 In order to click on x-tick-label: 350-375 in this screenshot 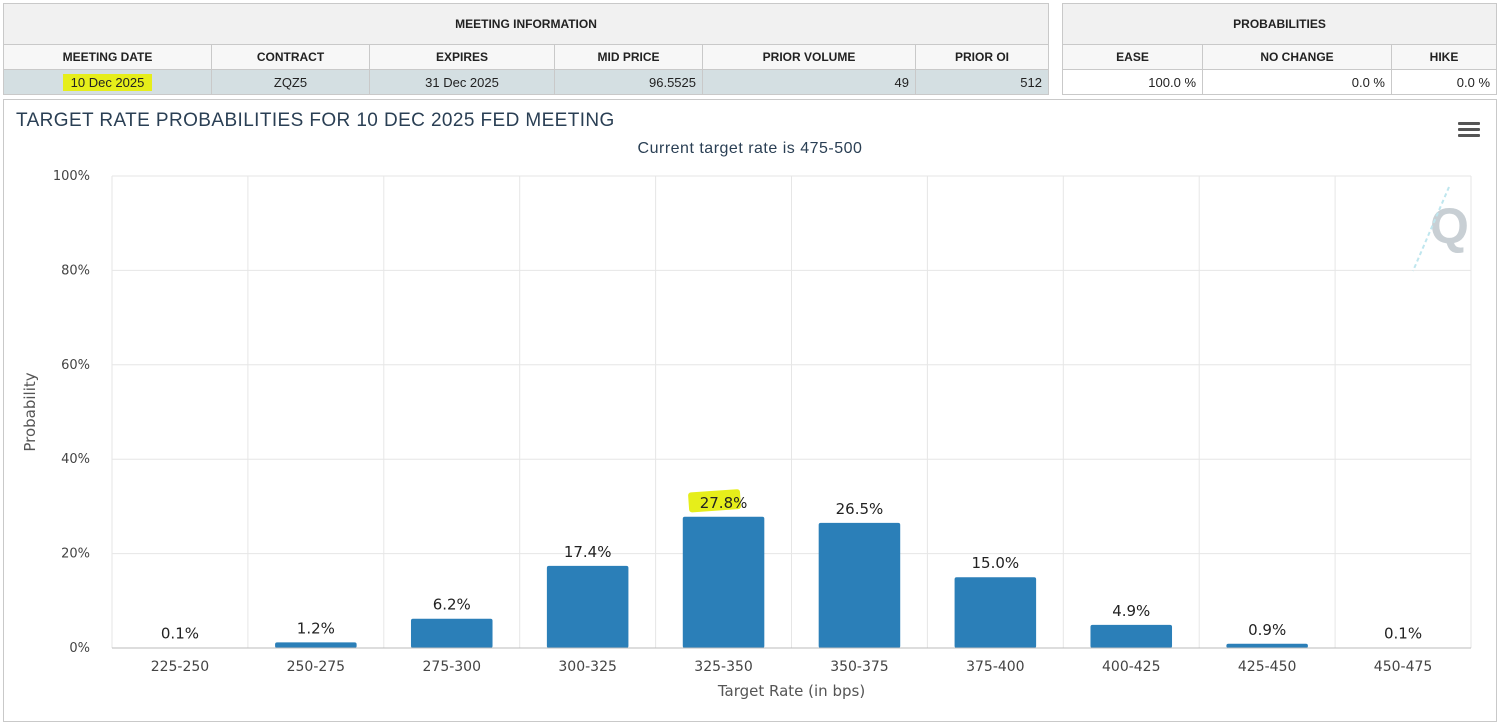, I will do `click(859, 667)`.